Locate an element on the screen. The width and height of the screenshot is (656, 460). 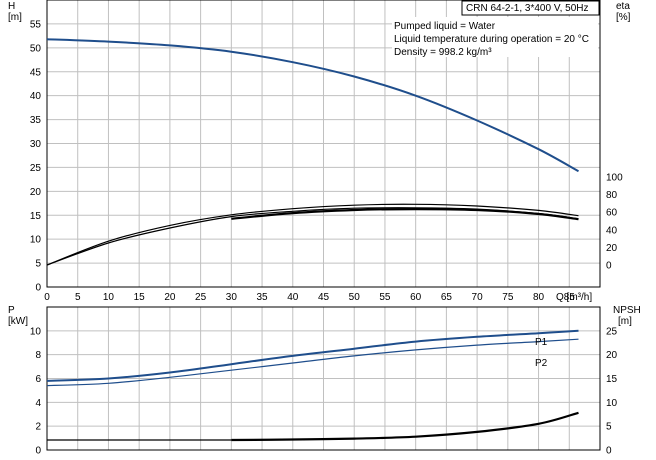
top-y2-tick-label-4: 80 is located at coordinates (612, 195).